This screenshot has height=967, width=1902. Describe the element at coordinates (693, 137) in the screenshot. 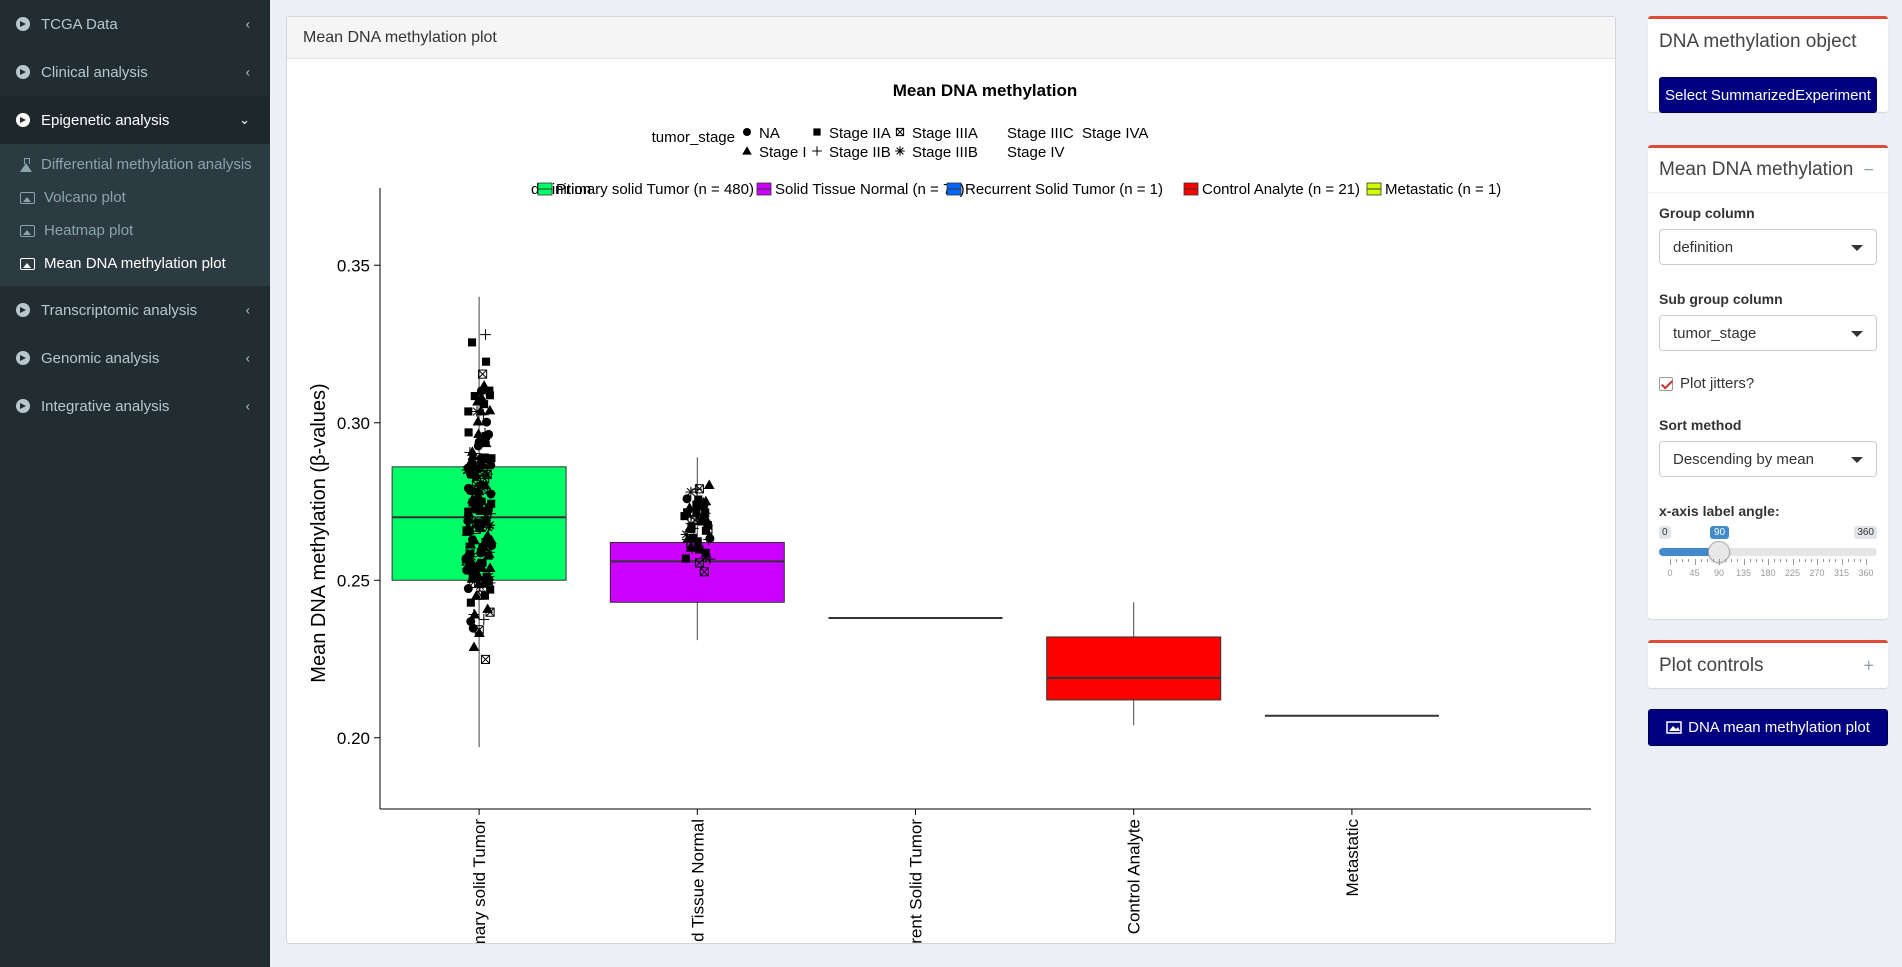

I see `shape-legend-title: tumor_stage` at that location.